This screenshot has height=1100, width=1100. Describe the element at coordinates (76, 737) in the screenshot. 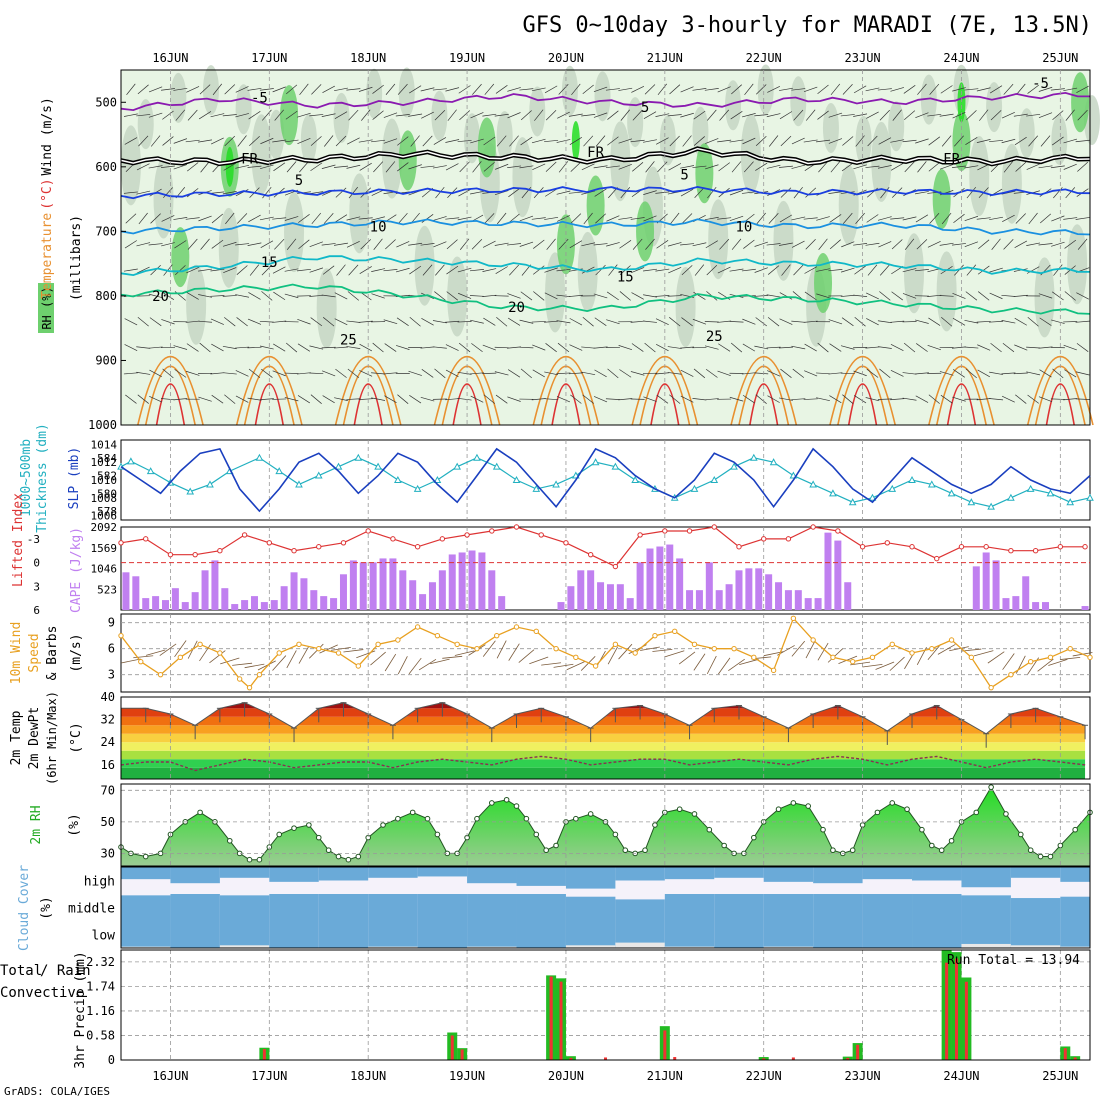

I see `temp-unit-label: (°C)` at that location.